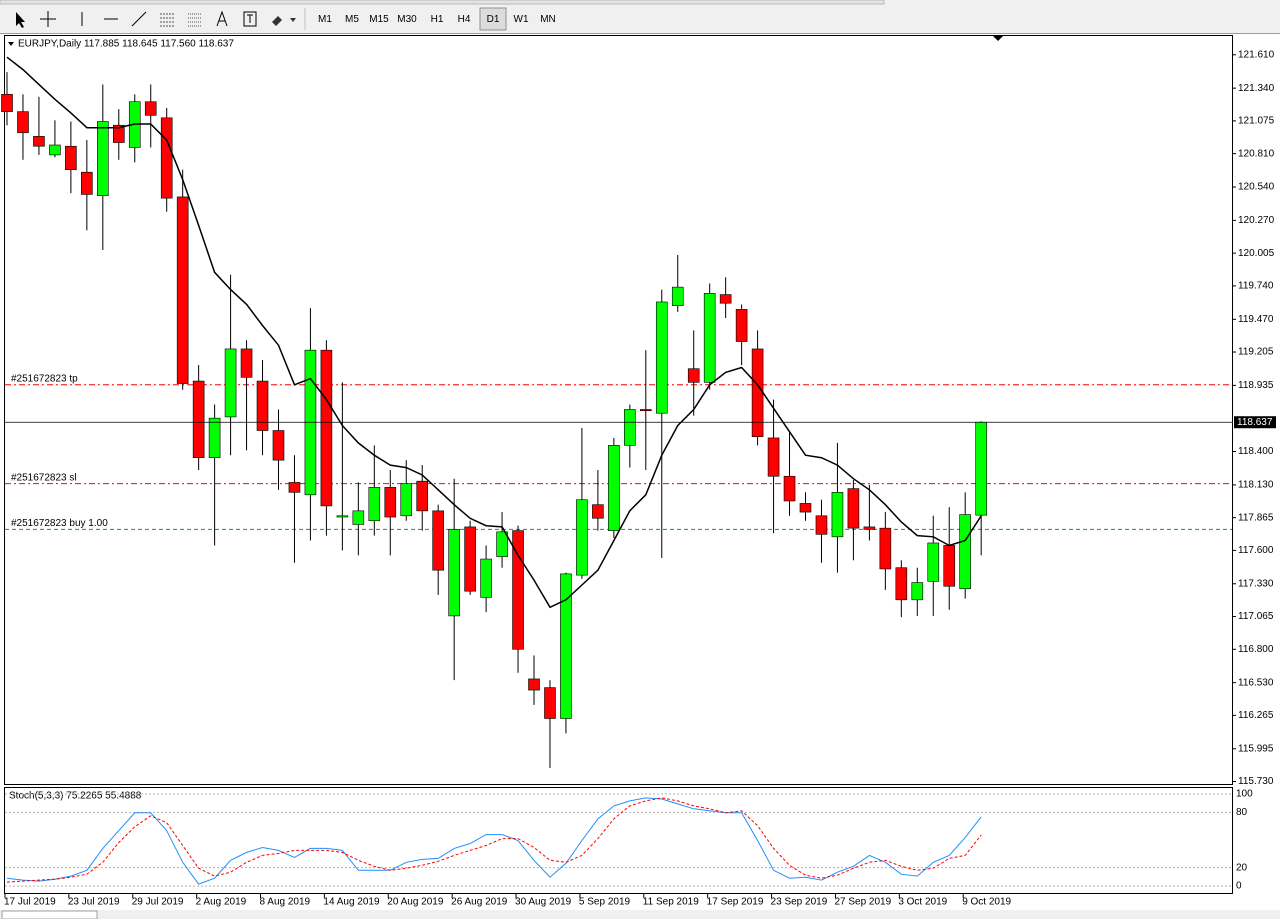  What do you see at coordinates (407, 19) in the screenshot?
I see `timeframe-label: M30` at bounding box center [407, 19].